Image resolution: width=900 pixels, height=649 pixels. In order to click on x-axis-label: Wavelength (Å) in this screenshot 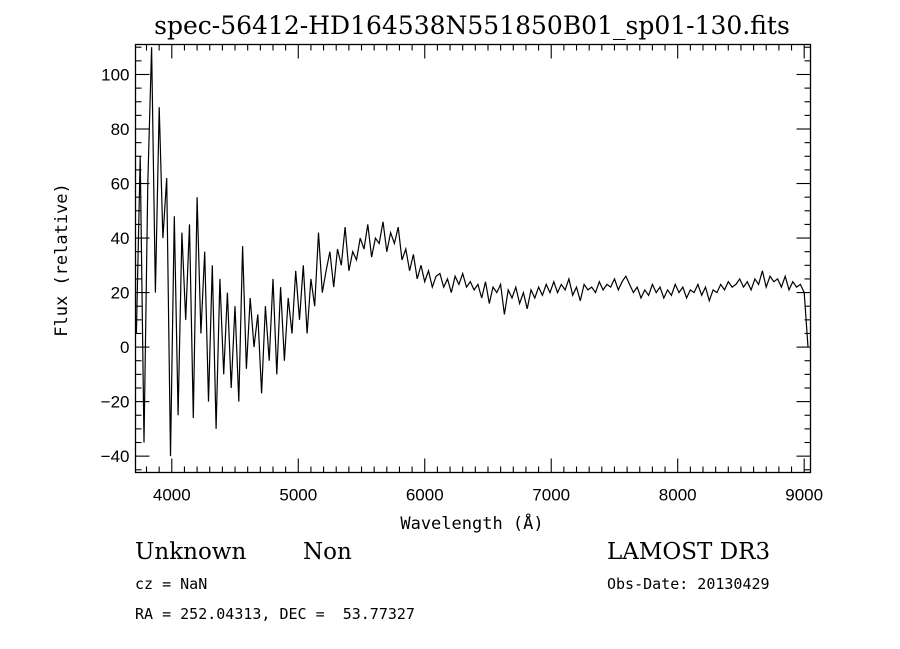, I will do `click(471, 523)`.